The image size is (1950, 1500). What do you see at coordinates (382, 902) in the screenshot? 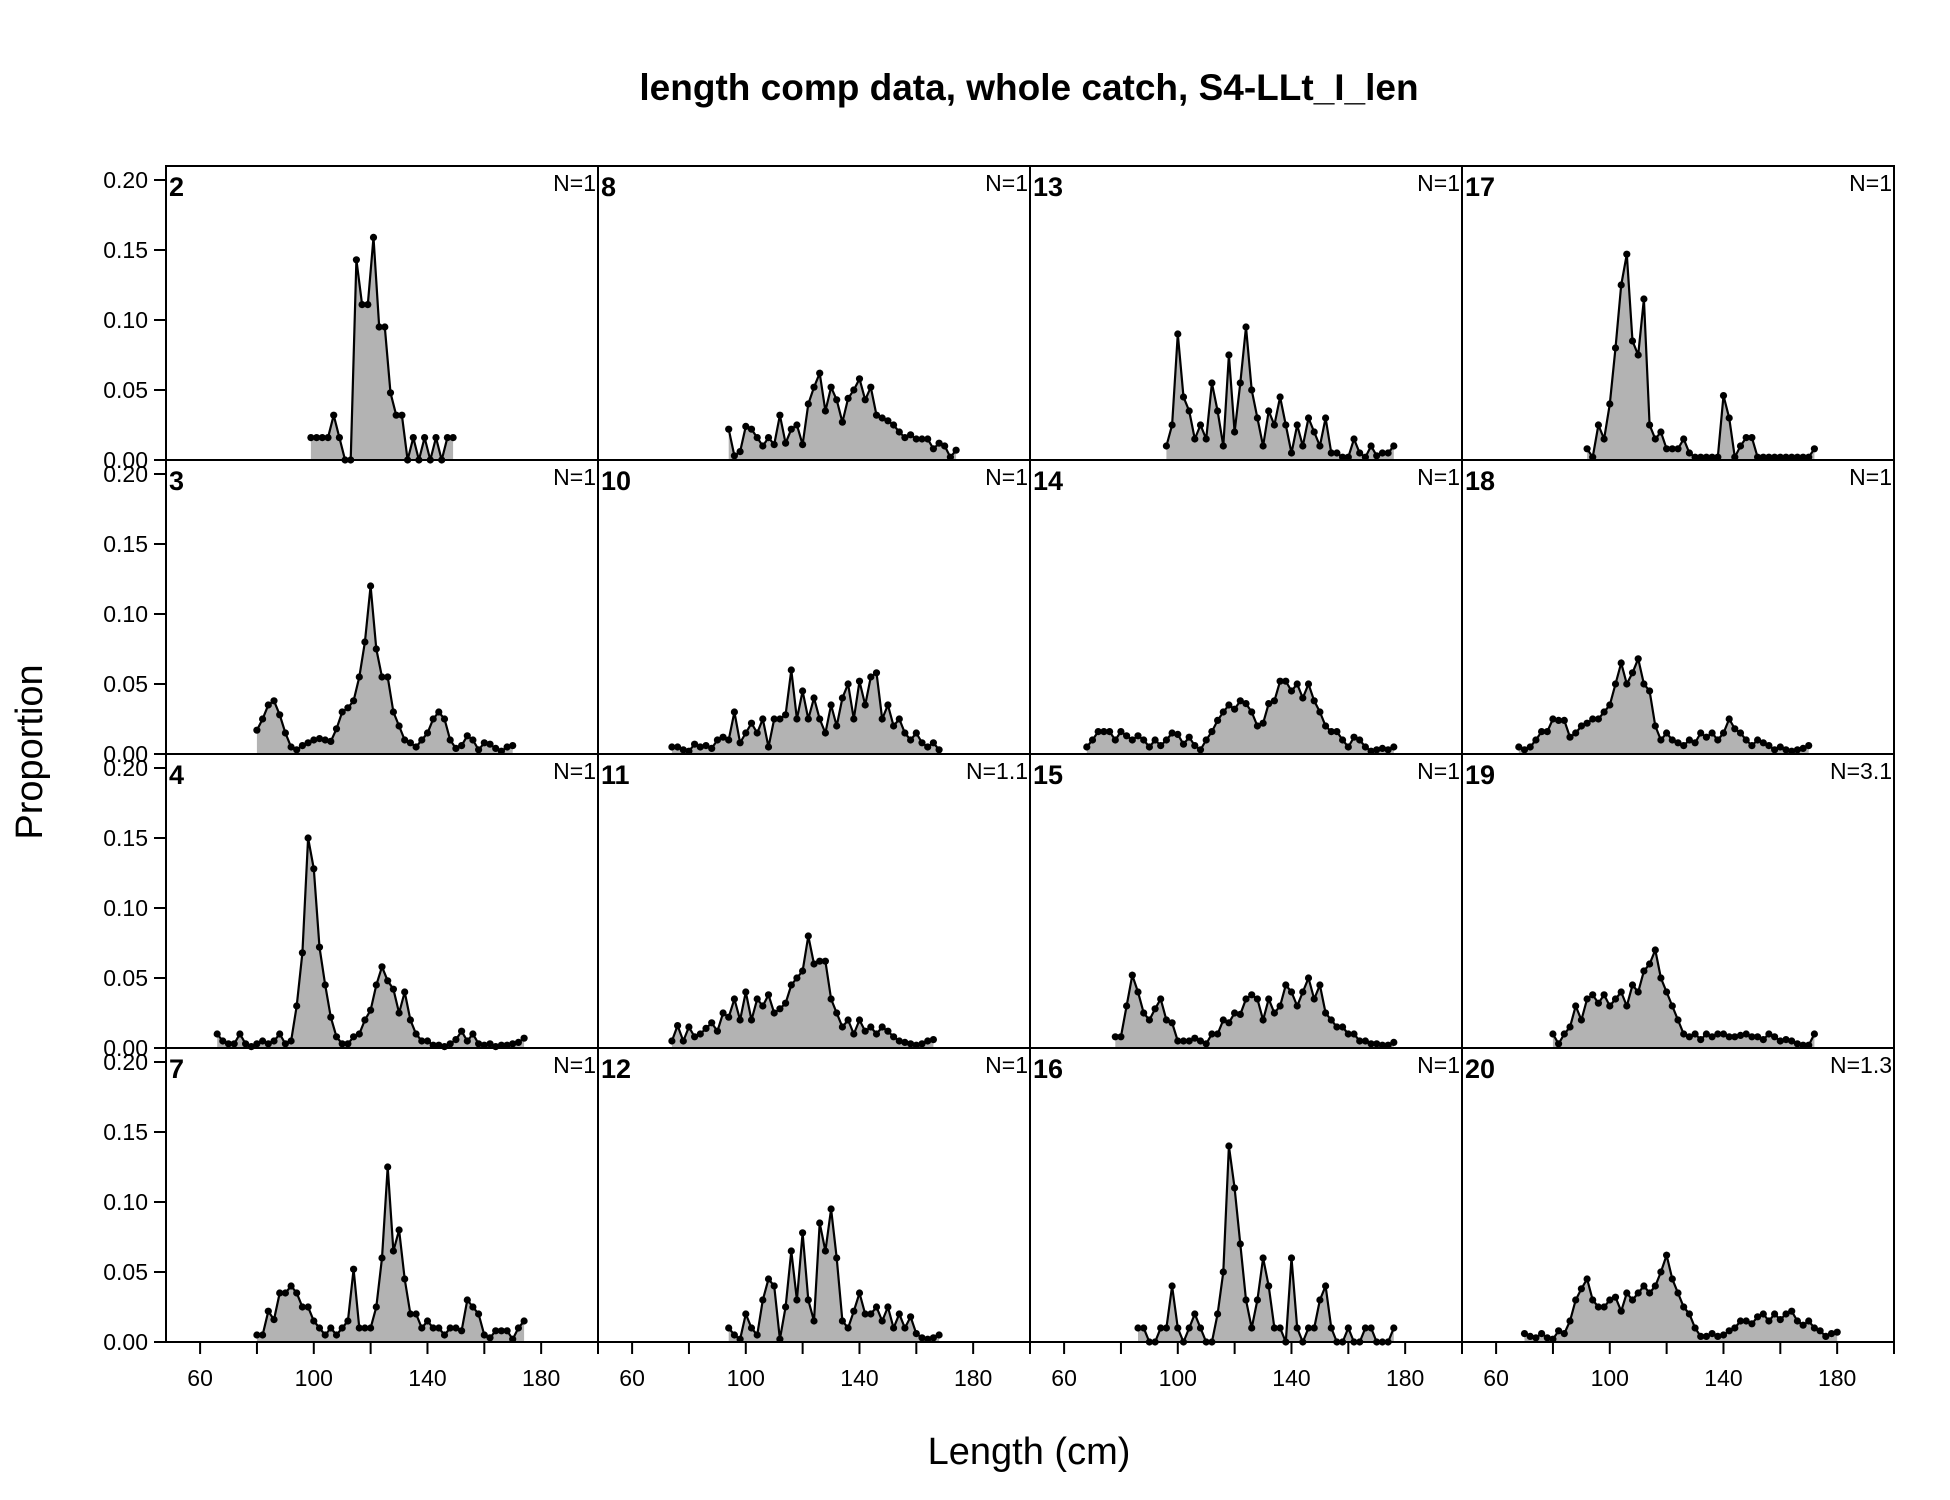
I see `panel-4: 4 N=1` at bounding box center [382, 902].